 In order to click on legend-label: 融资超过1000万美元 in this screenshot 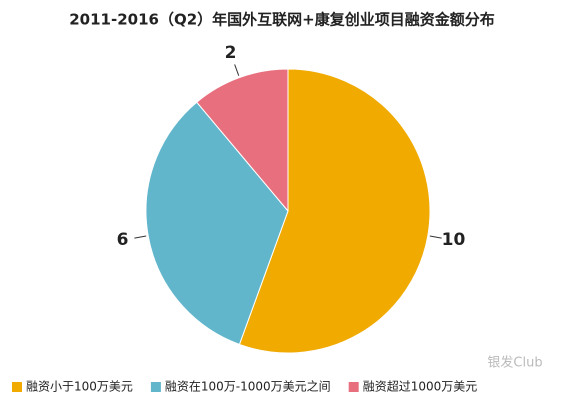, I will do `click(420, 386)`.